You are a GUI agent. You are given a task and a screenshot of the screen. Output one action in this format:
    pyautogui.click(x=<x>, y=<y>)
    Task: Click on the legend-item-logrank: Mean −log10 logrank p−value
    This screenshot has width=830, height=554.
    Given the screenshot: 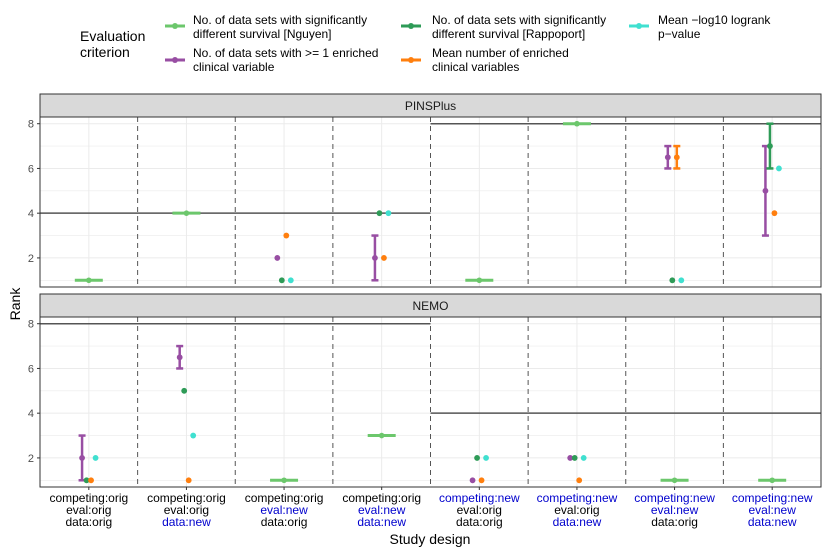 What is the action you would take?
    pyautogui.click(x=700, y=27)
    